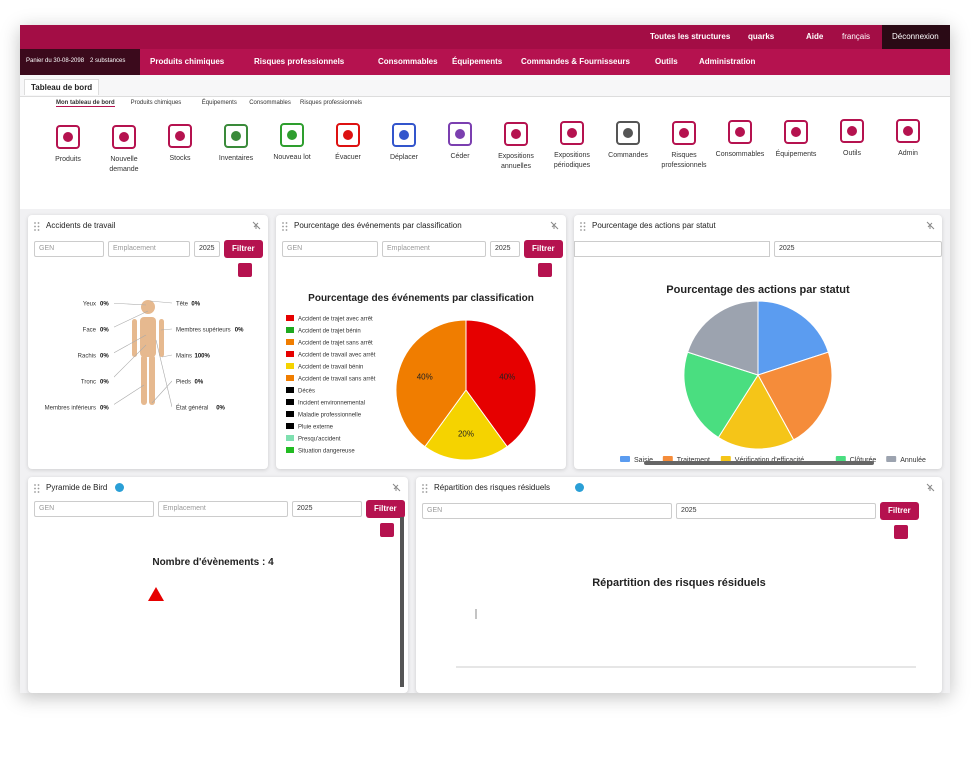 This screenshot has height=776, width=980. Describe the element at coordinates (55, 61) in the screenshot. I see `cart-label: Panier du 30-08-2098` at that location.